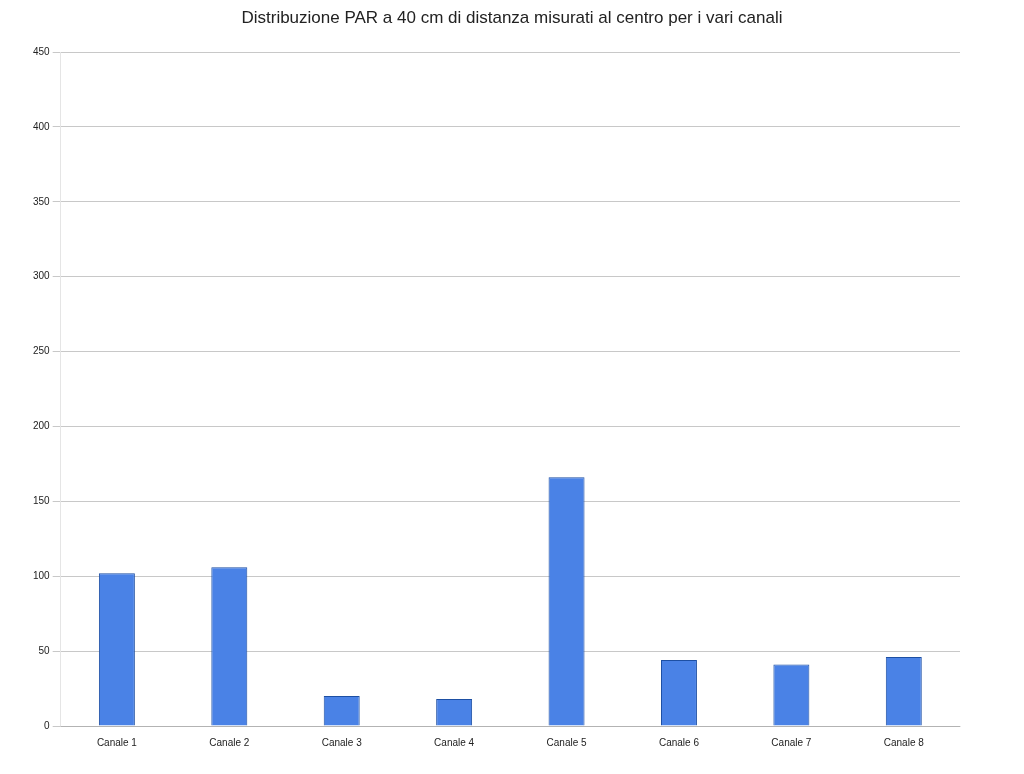 This screenshot has width=1024, height=774. What do you see at coordinates (42, 575) in the screenshot?
I see `y-tick-label: 100` at bounding box center [42, 575].